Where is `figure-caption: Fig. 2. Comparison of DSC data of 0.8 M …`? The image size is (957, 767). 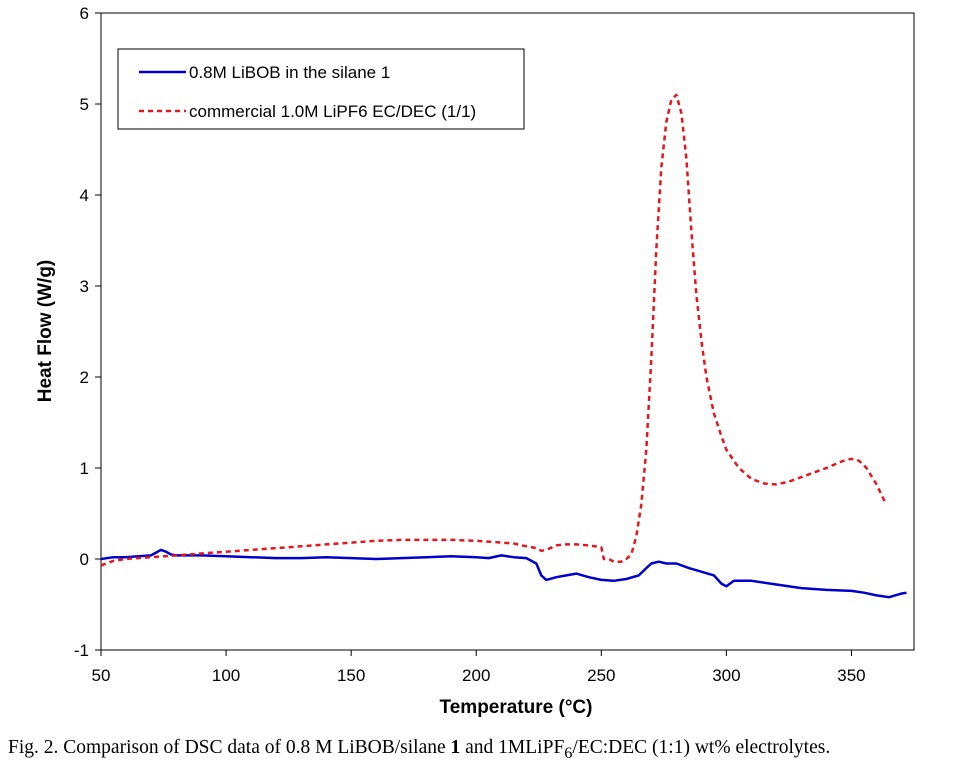 figure-caption: Fig. 2. Comparison of DSC data of 0.8 M … is located at coordinates (480, 750).